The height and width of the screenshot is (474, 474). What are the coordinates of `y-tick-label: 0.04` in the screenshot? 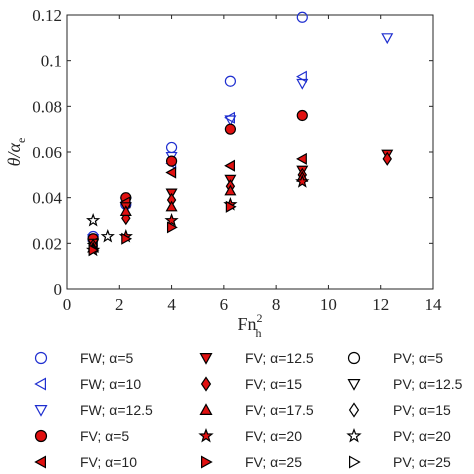 It's located at (47, 198).